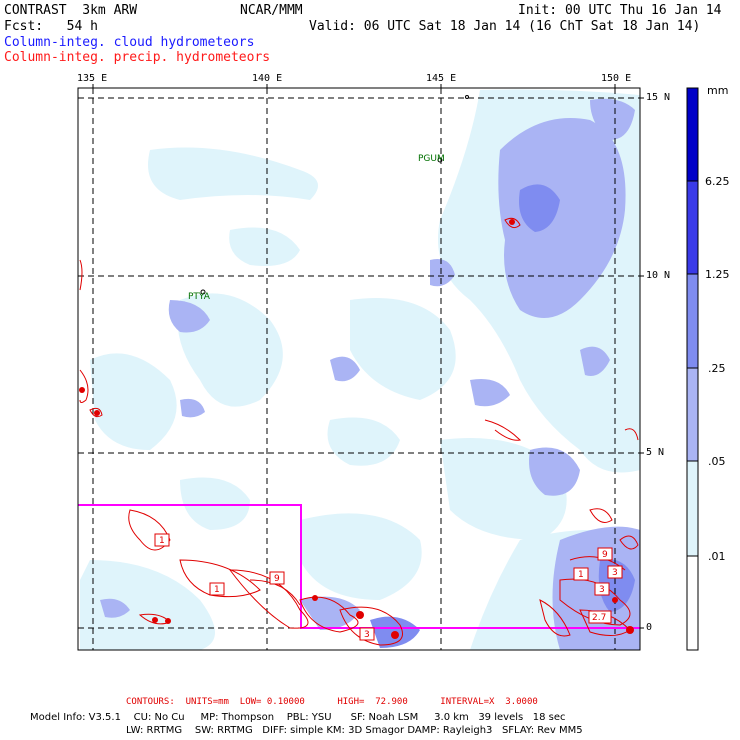 This screenshot has width=740, height=740. What do you see at coordinates (137, 57) in the screenshot?
I see `field-precip-label: Column-integ. precip. hydrometeors` at bounding box center [137, 57].